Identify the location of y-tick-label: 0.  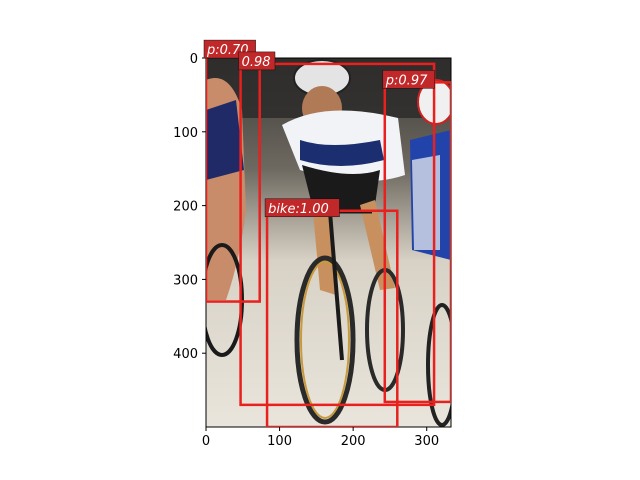
(194, 59).